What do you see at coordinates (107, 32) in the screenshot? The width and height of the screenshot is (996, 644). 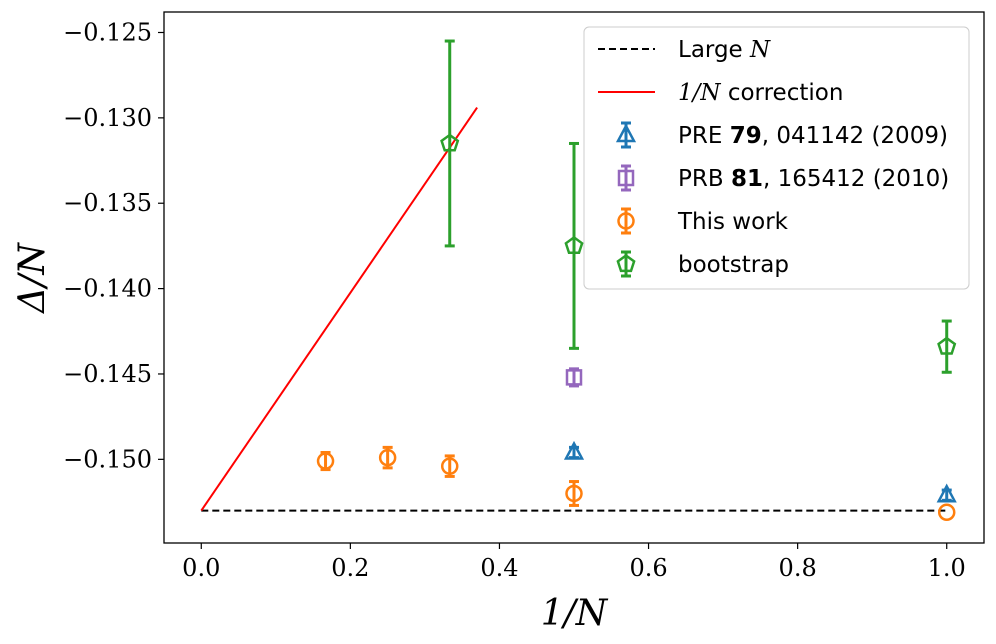 I see `y-tick-label: −0.125` at bounding box center [107, 32].